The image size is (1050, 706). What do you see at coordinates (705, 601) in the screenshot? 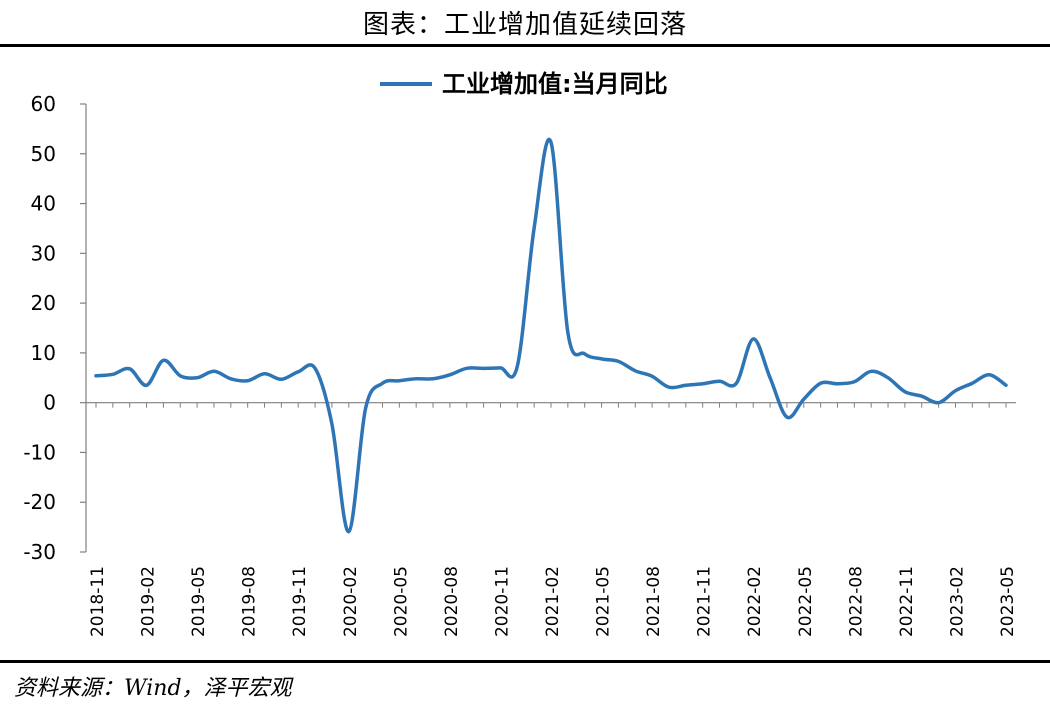
I see `x-tick-label: 2021-11` at bounding box center [705, 601].